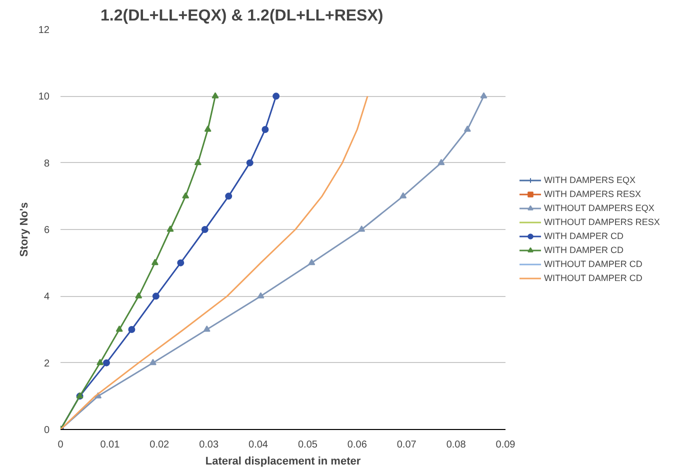 Image resolution: width=694 pixels, height=474 pixels. I want to click on x-tick-label: 0.02, so click(160, 445).